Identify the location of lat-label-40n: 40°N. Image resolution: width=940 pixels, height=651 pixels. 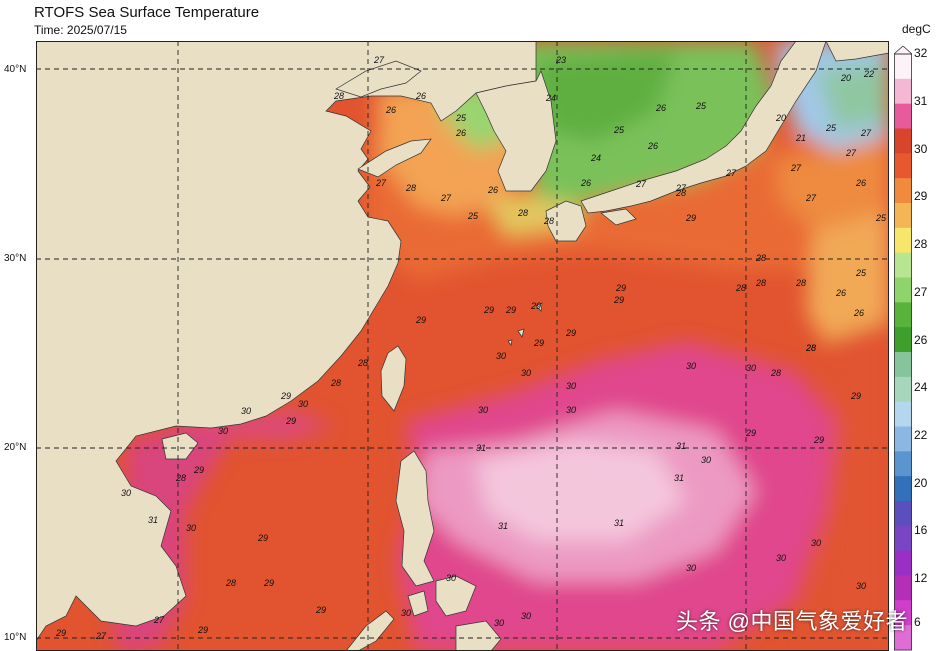
(15, 69).